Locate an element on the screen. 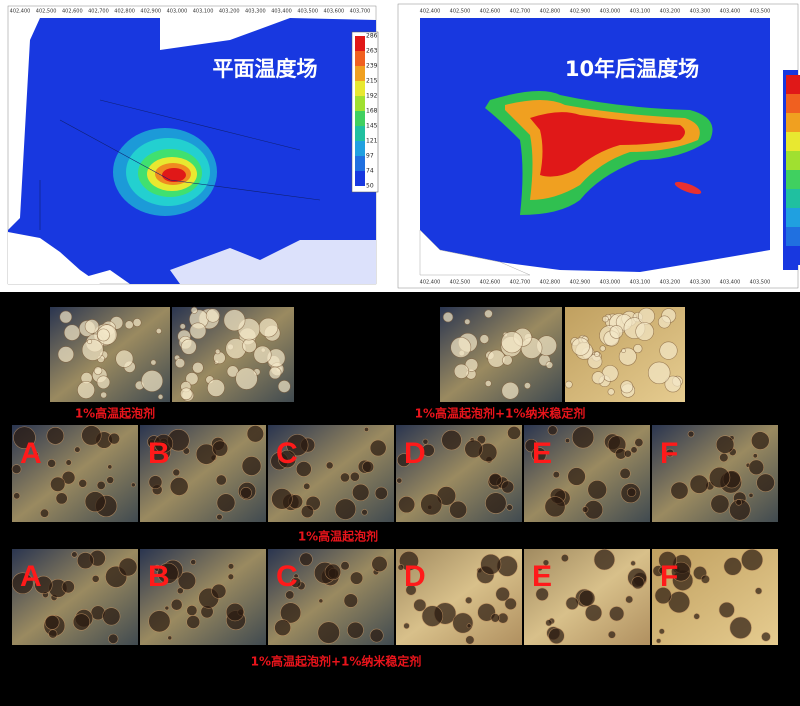 This screenshot has width=800, height=706. axis-label: 403,400 is located at coordinates (281, 12).